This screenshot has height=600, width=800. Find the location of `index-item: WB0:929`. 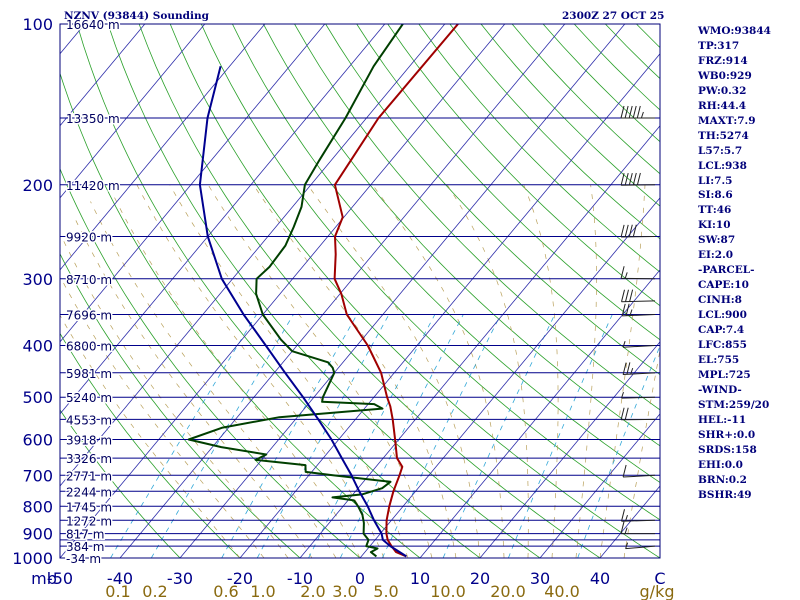

index-item: WB0:929 is located at coordinates (725, 75).